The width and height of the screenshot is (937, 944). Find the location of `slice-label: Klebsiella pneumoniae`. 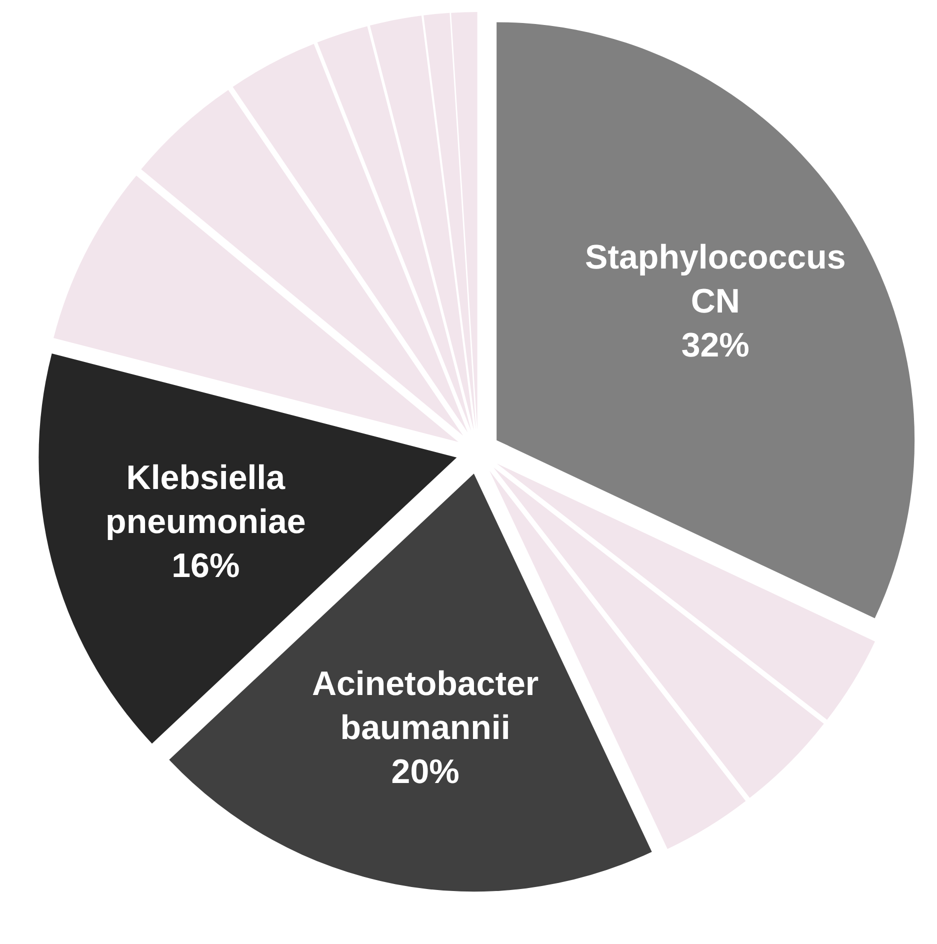

slice-label: Klebsiella pneumoniae is located at coordinates (206, 499).